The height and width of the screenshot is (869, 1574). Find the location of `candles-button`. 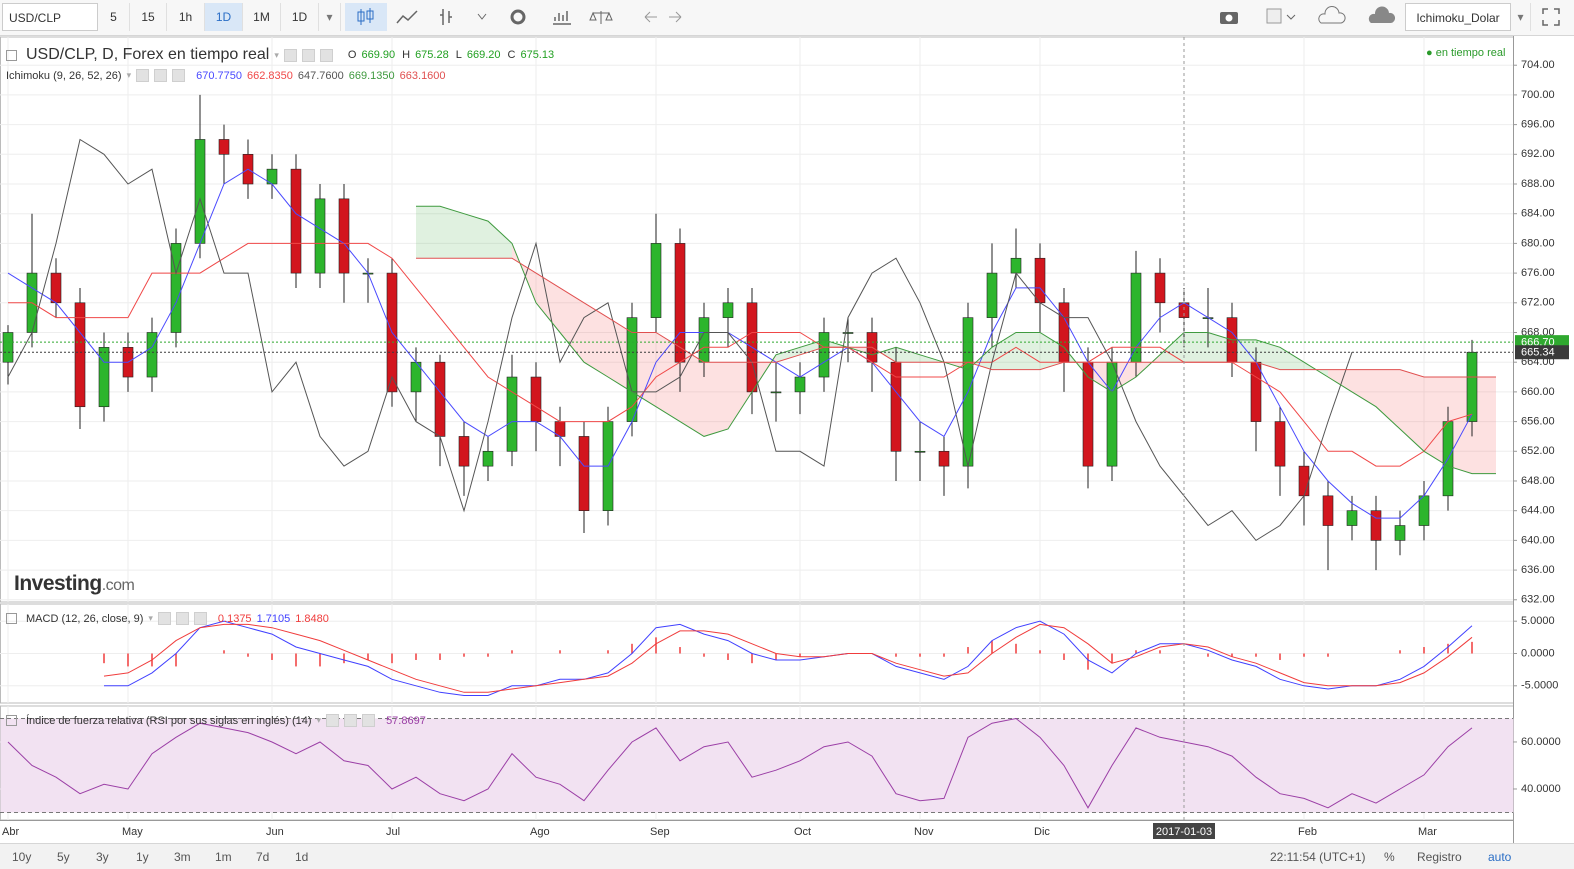

candles-button is located at coordinates (366, 17).